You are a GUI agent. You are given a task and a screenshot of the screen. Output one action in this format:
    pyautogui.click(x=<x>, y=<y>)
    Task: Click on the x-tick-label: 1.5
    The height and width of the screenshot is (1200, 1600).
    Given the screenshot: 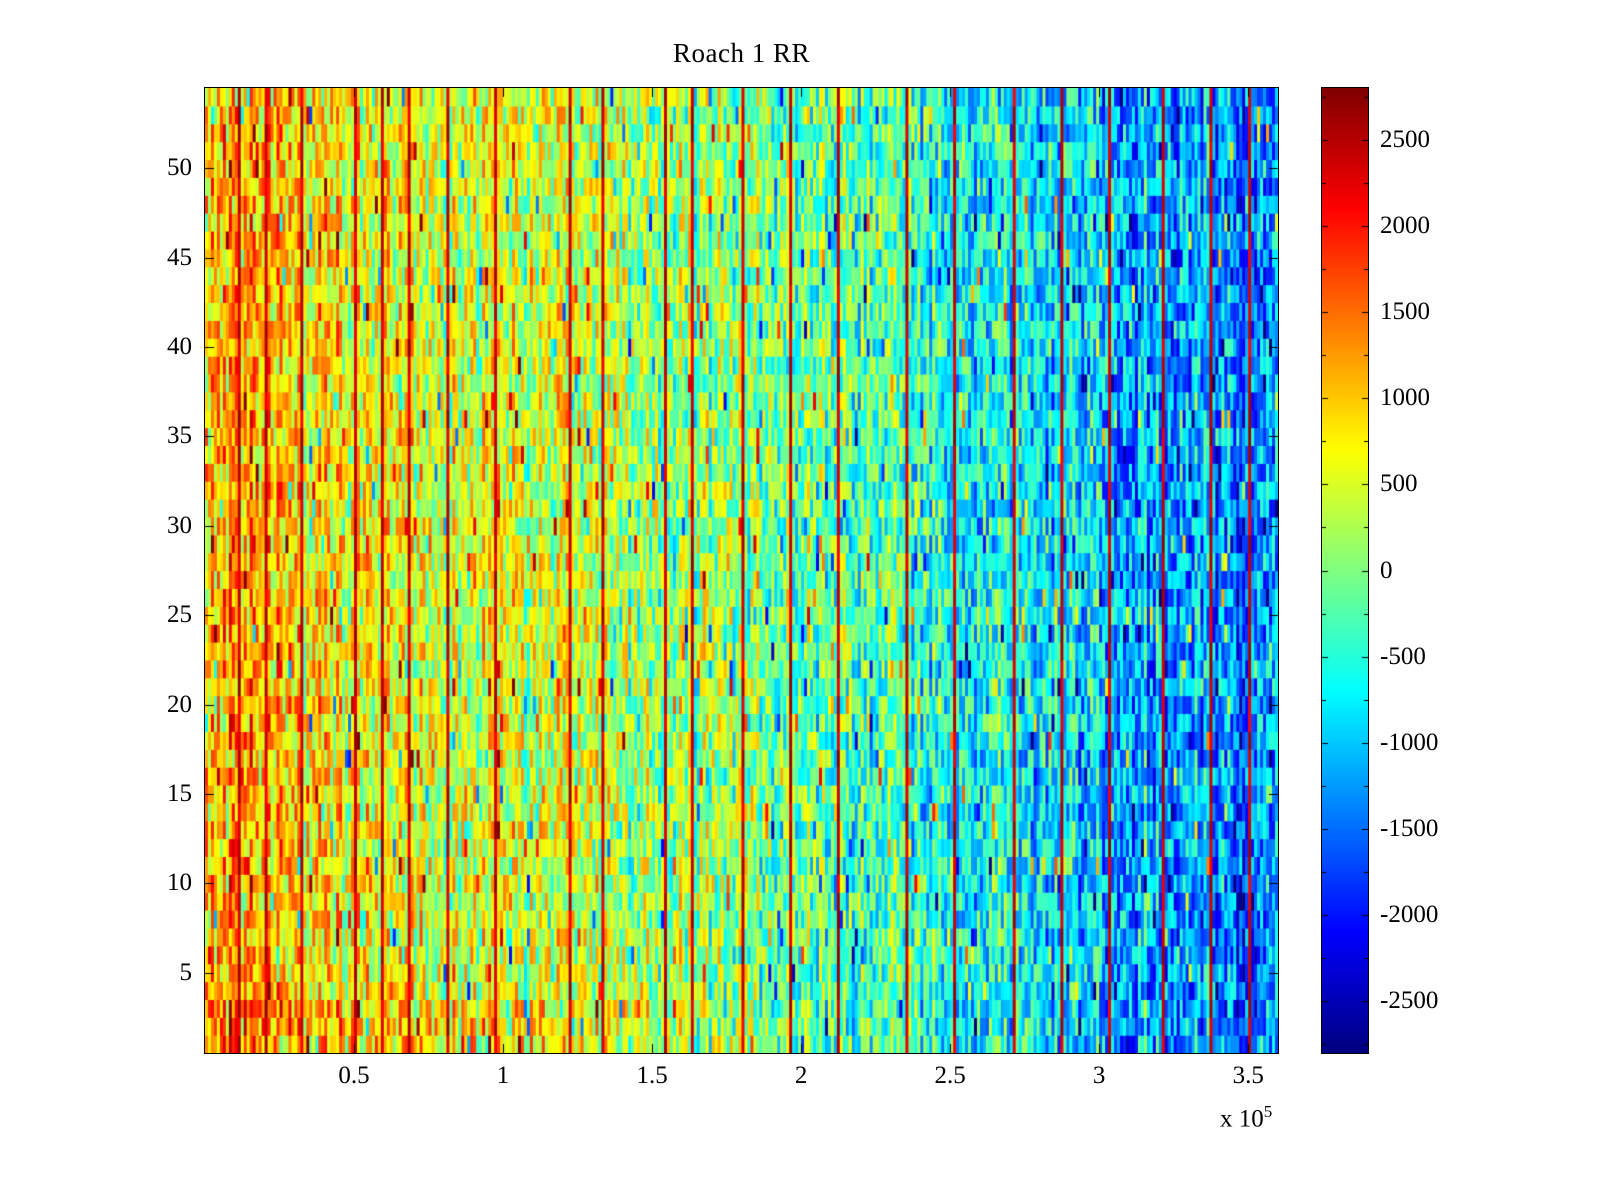 What is the action you would take?
    pyautogui.click(x=652, y=1075)
    